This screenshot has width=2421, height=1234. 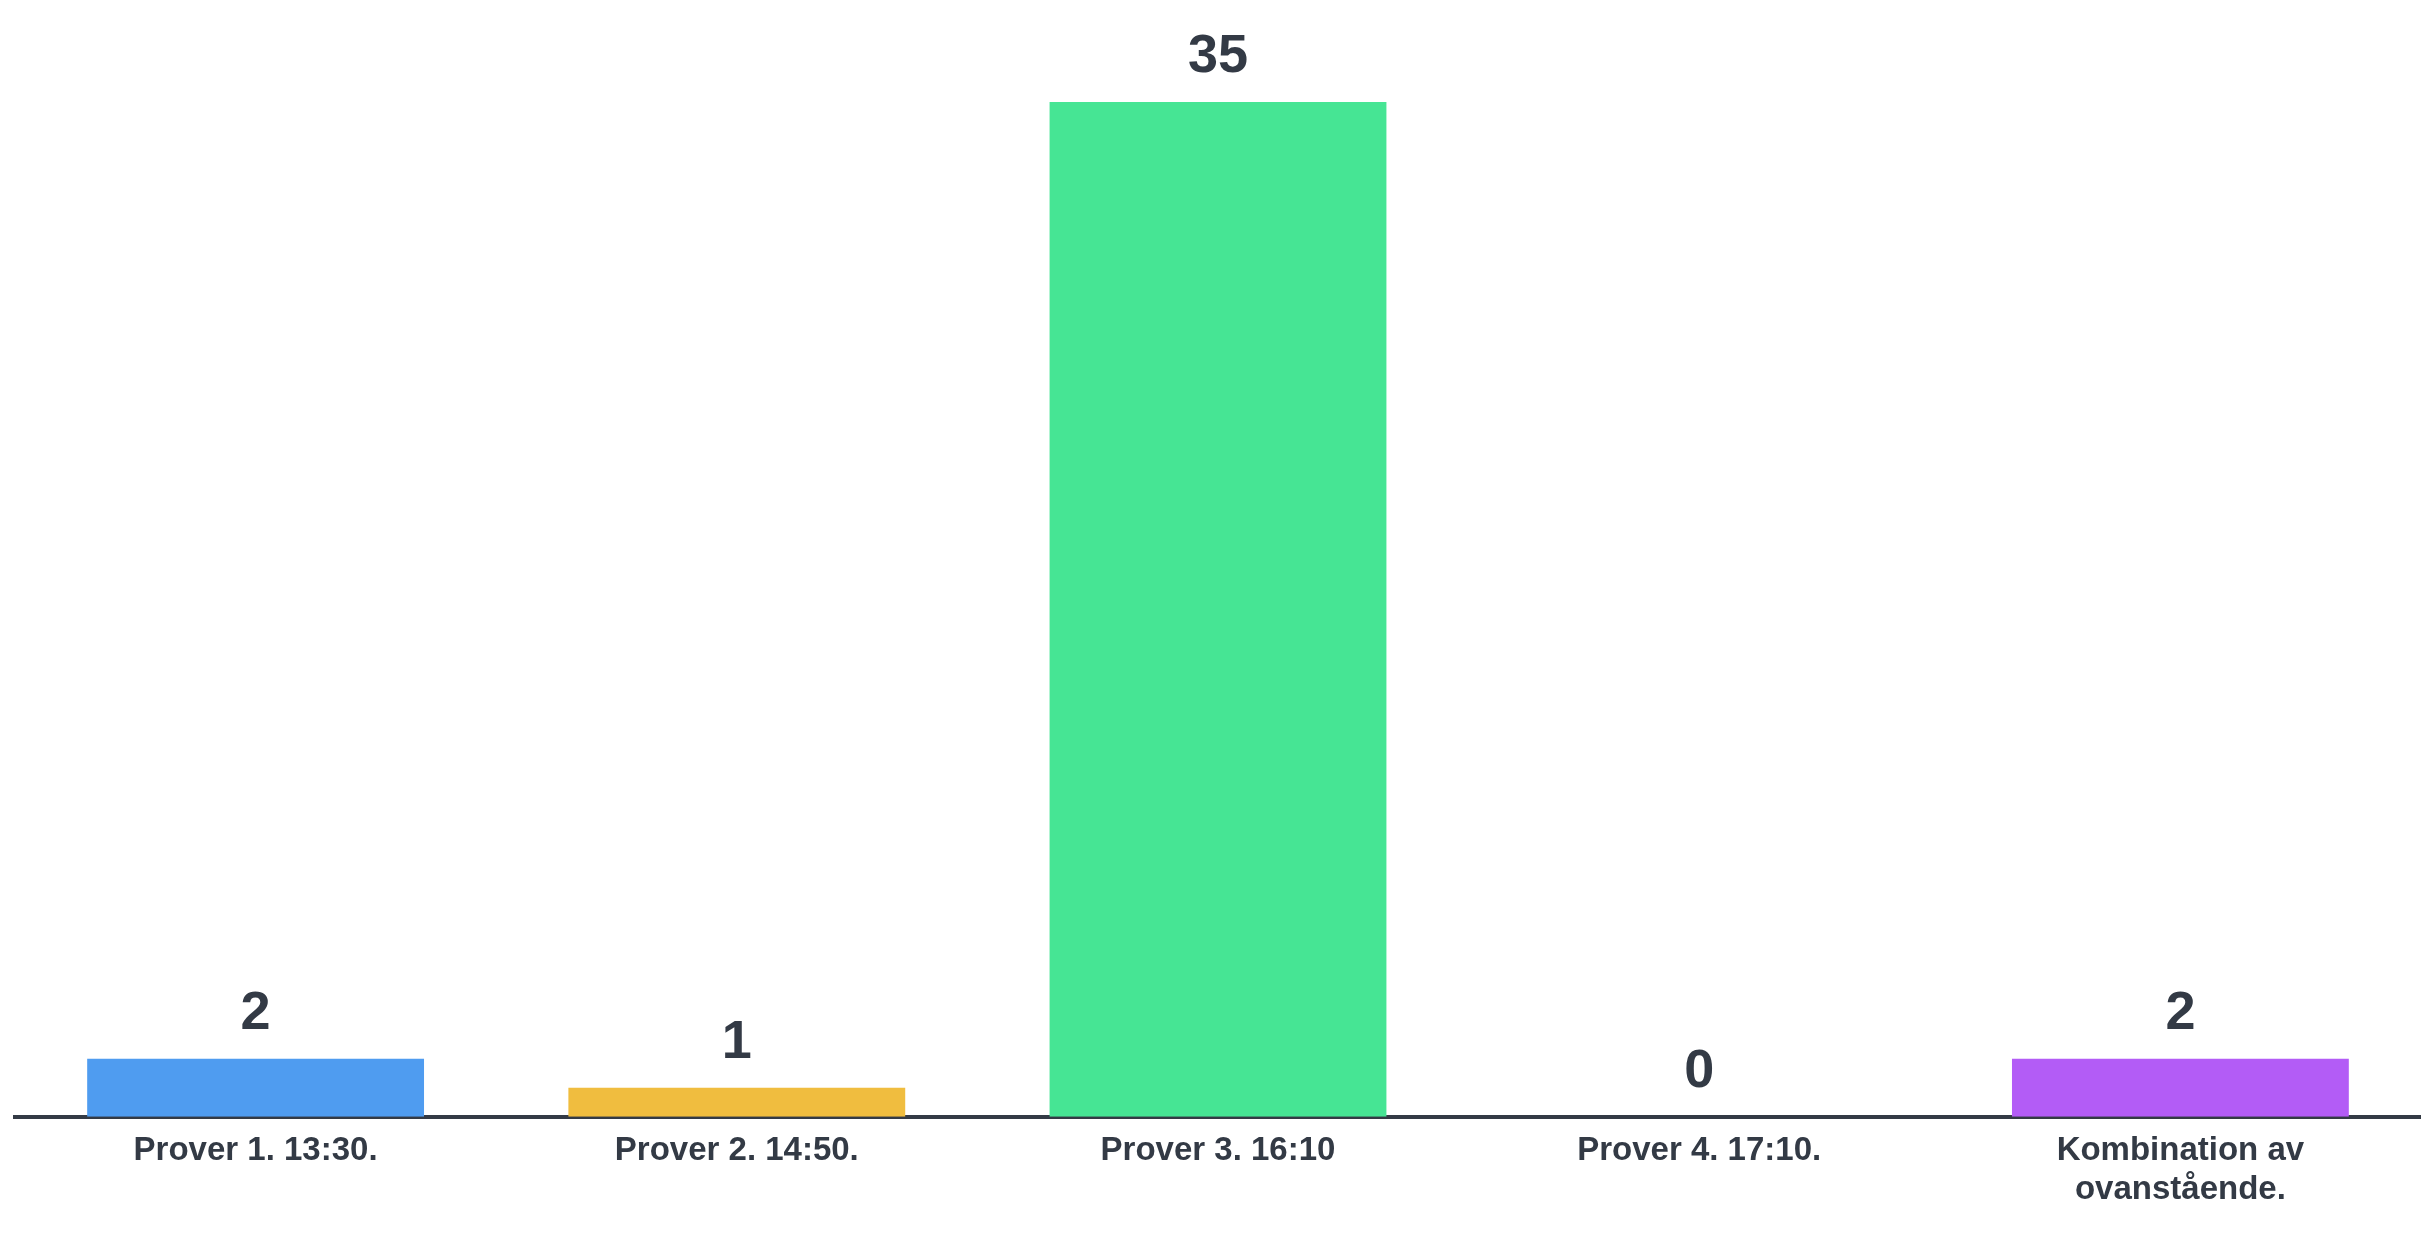 What do you see at coordinates (736, 1038) in the screenshot?
I see `data-label: 1` at bounding box center [736, 1038].